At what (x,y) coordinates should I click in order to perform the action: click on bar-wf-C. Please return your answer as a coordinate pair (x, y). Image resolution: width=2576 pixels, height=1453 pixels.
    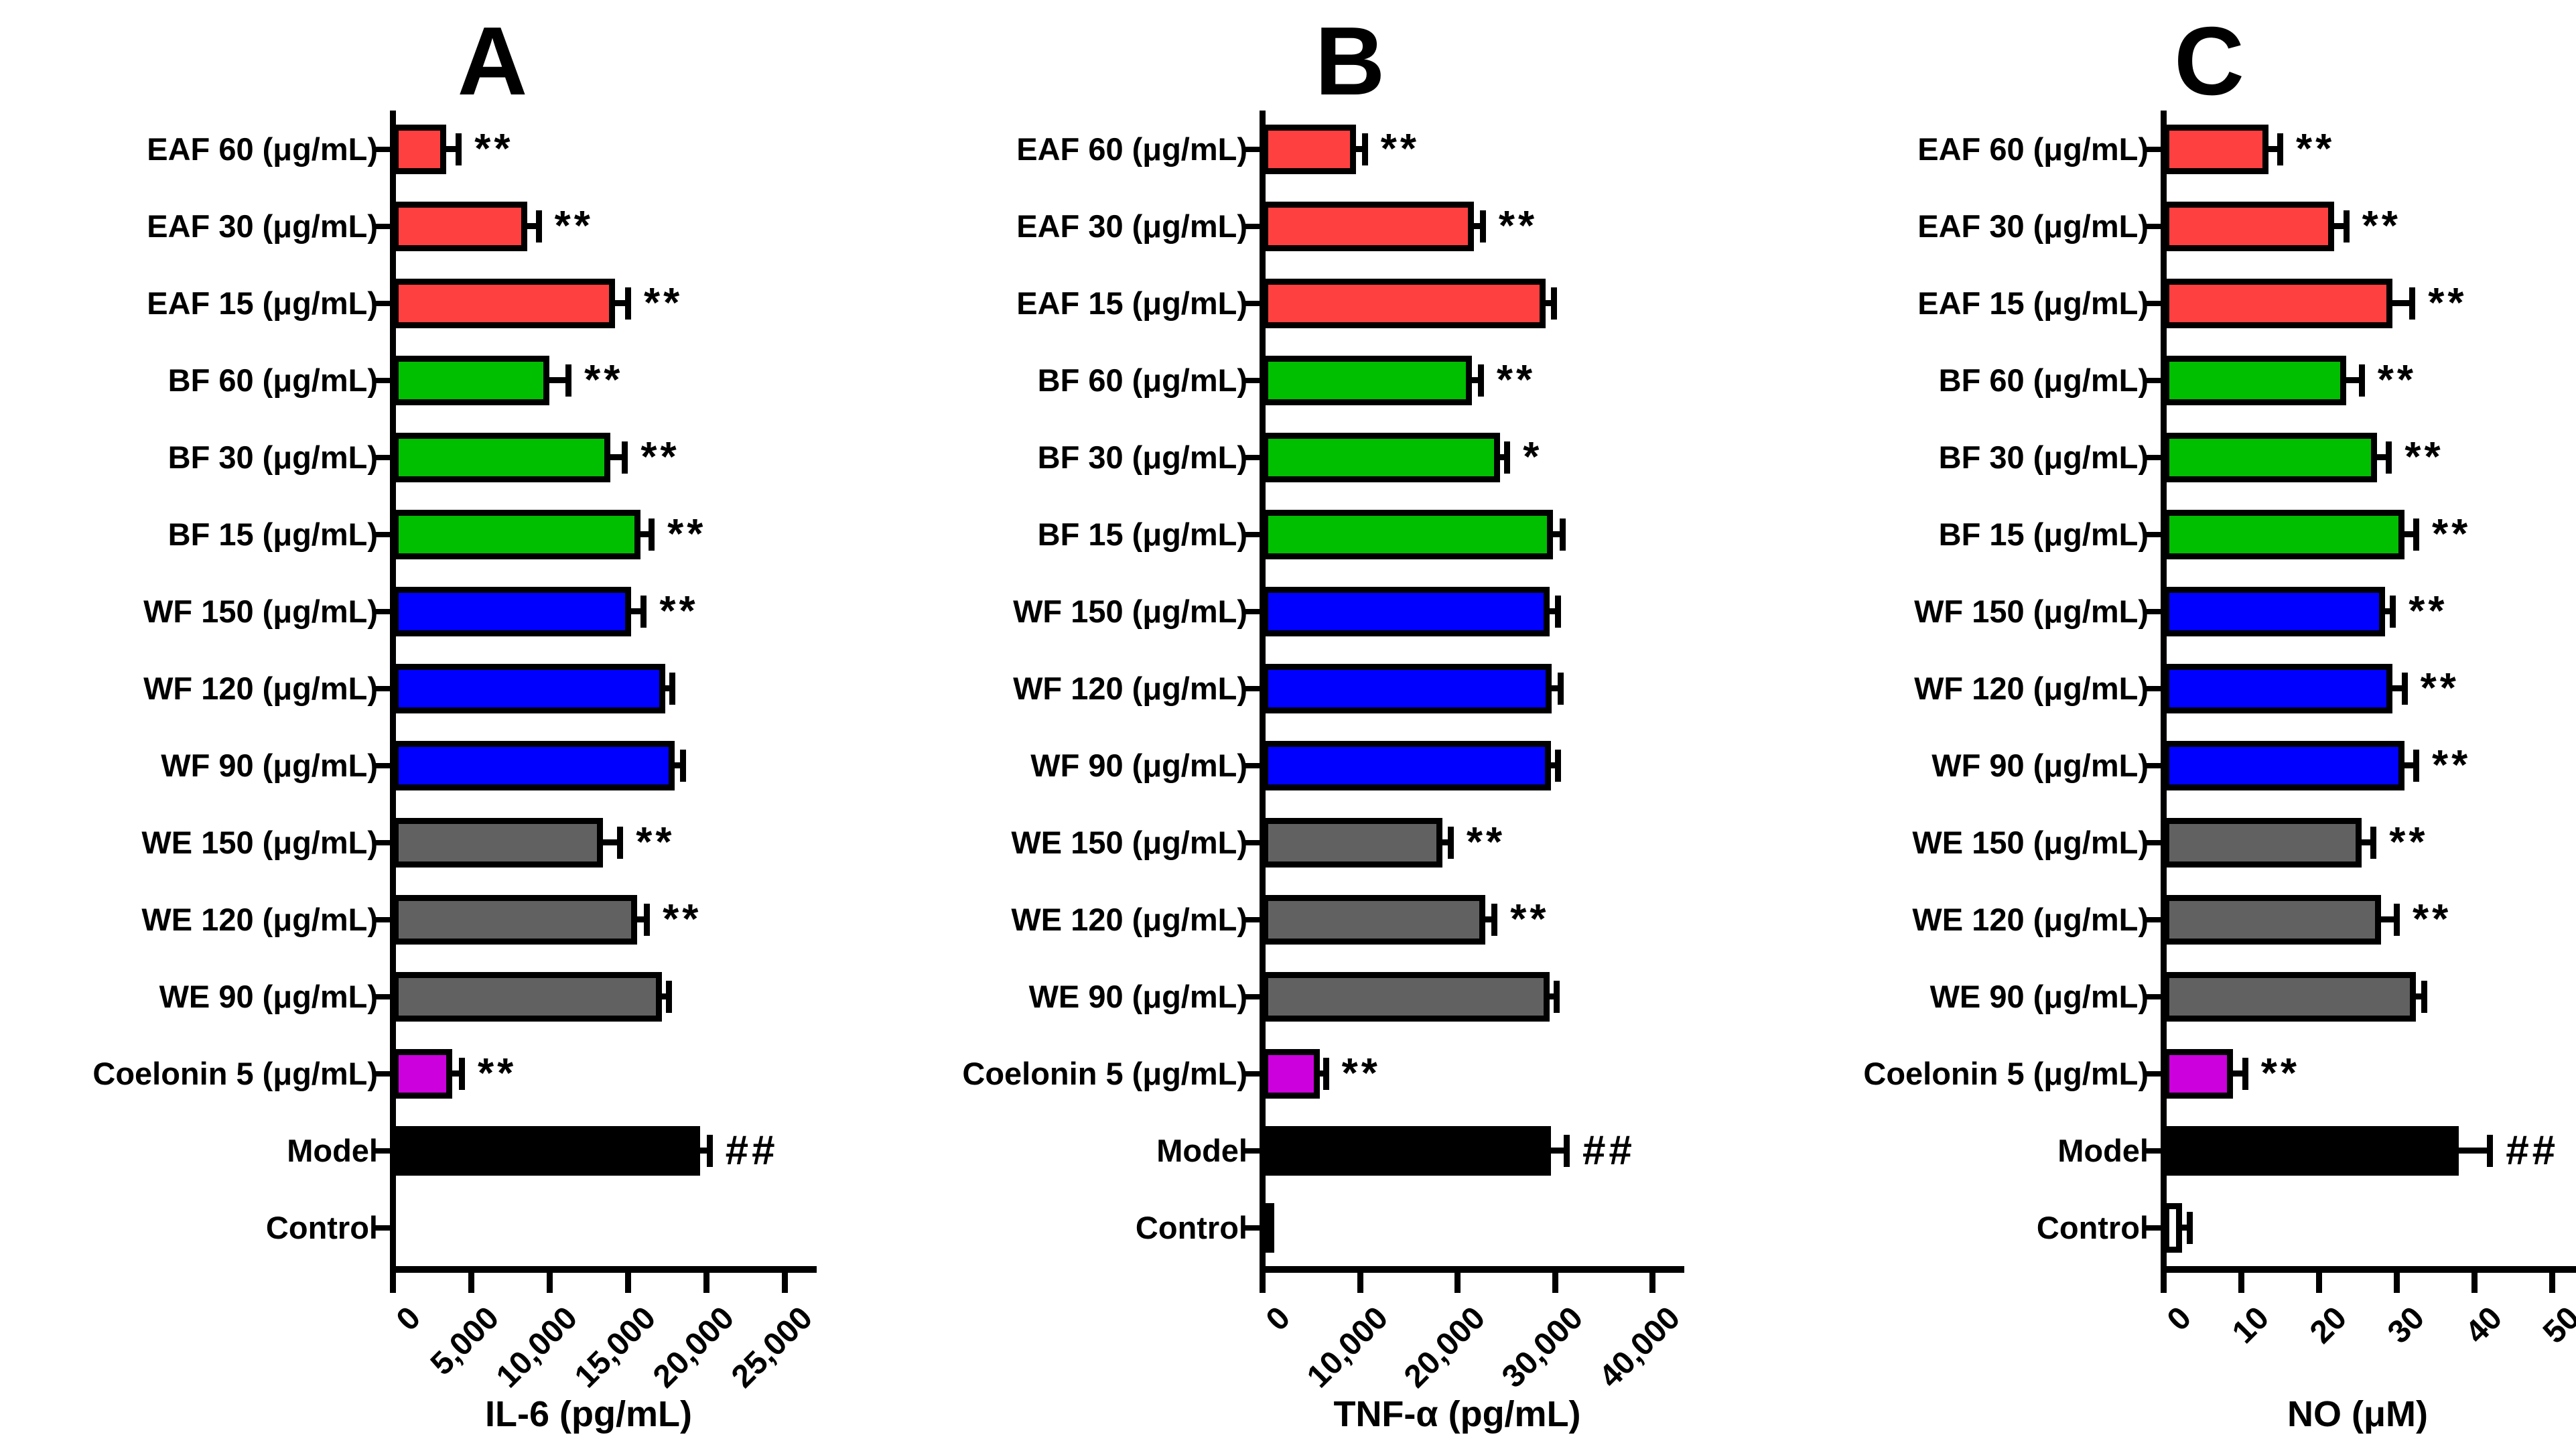
    Looking at the image, I should click on (2278, 688).